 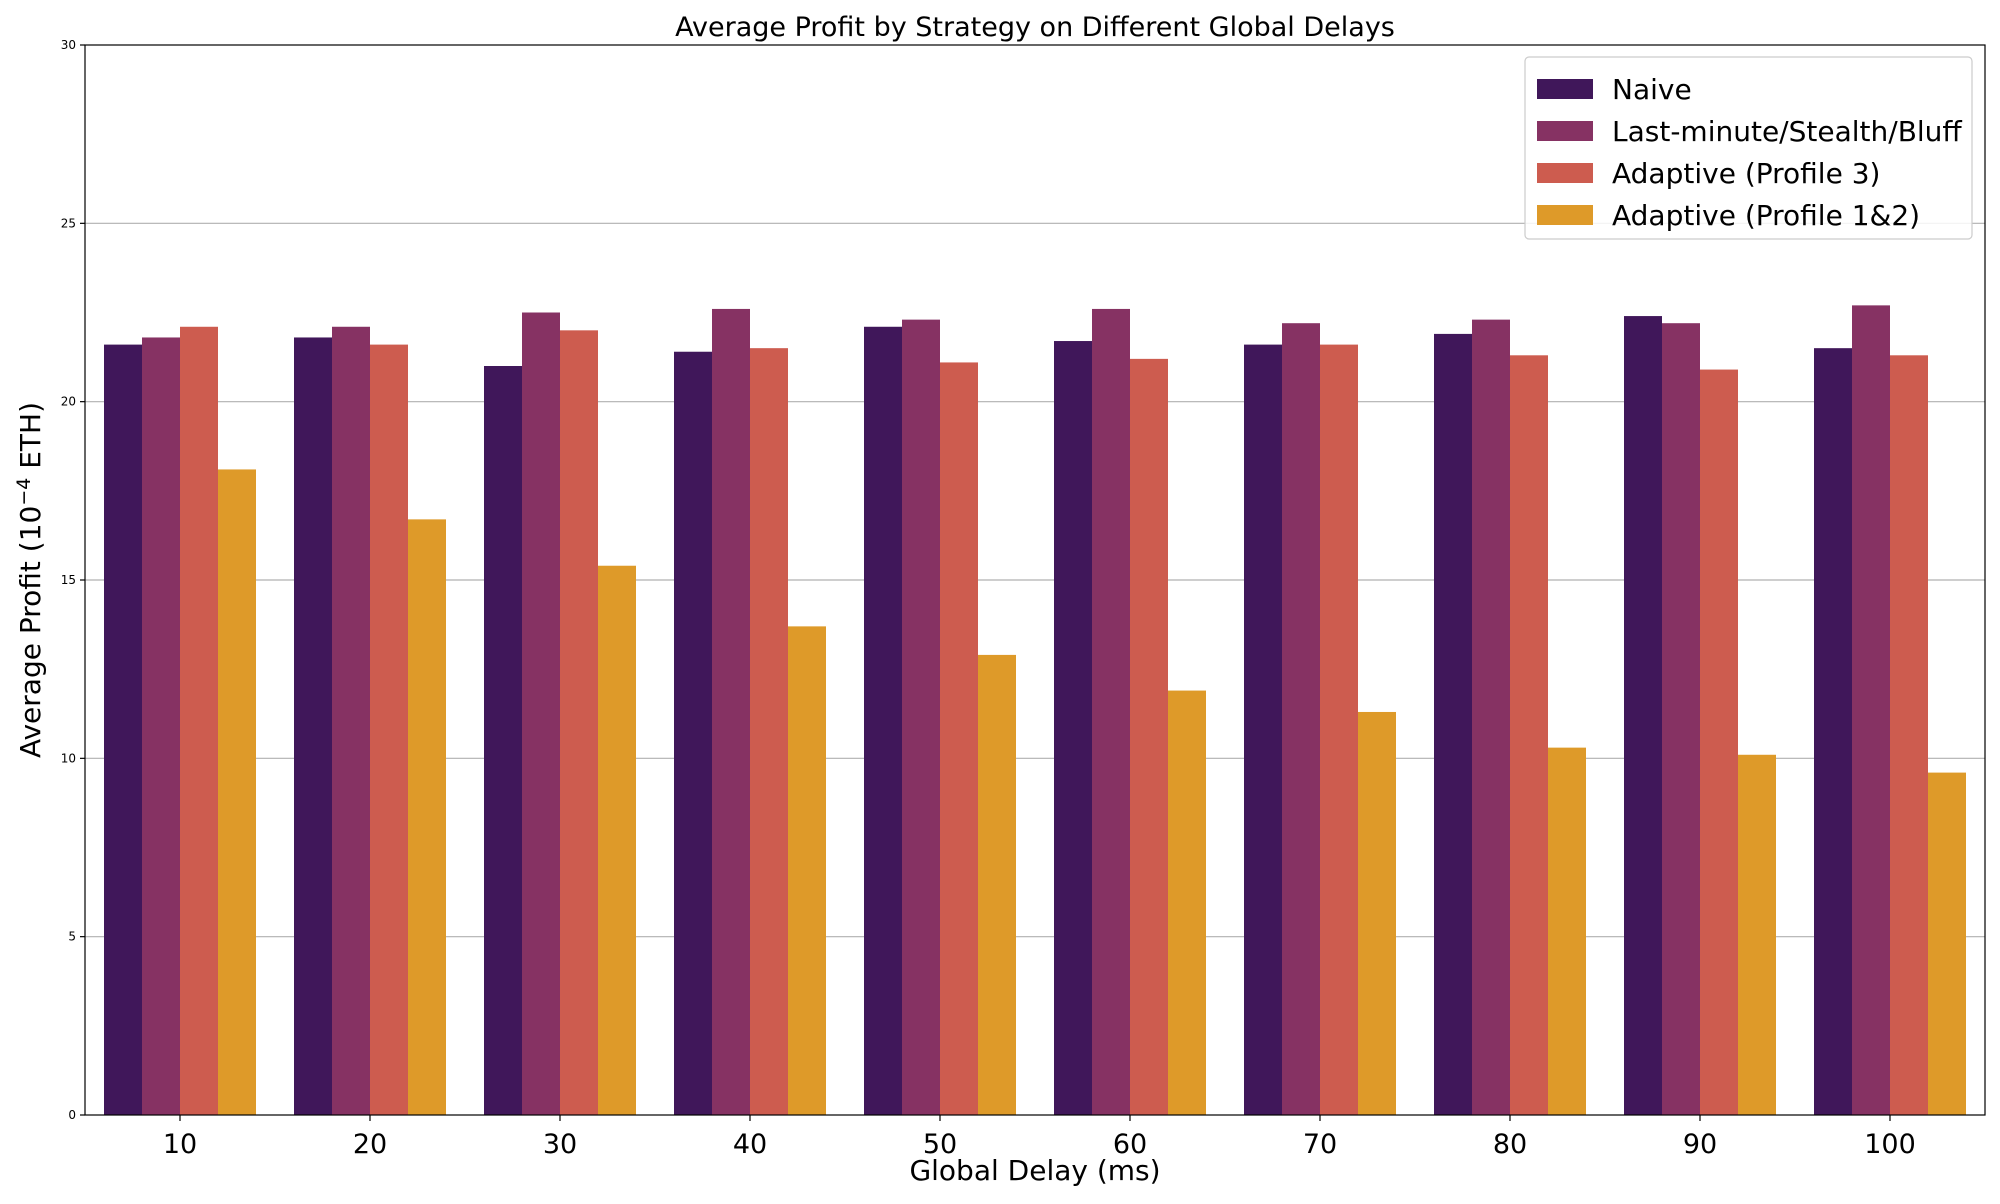 What do you see at coordinates (560, 1144) in the screenshot?
I see `x-tick-label: 30` at bounding box center [560, 1144].